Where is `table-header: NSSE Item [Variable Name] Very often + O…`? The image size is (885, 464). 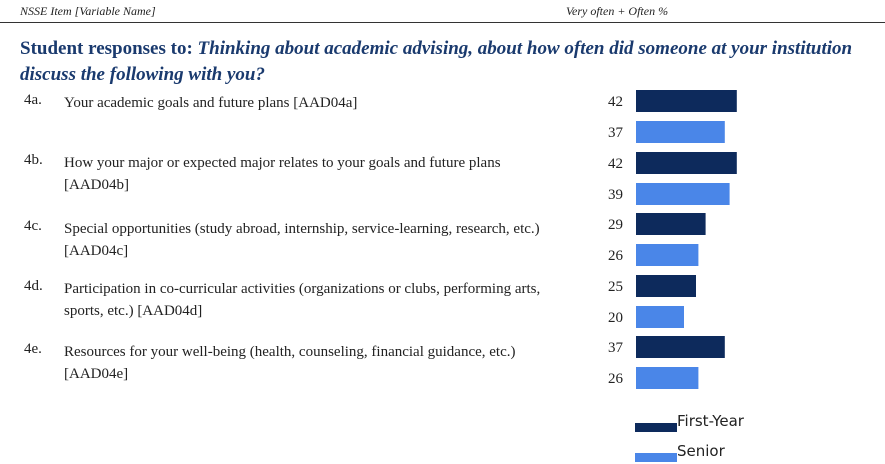 table-header: NSSE Item [Variable Name] Very often + O… is located at coordinates (442, 11).